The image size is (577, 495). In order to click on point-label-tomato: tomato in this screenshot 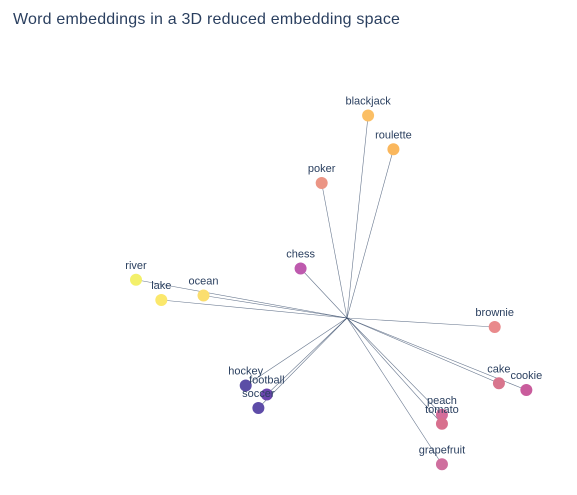, I will do `click(442, 410)`.